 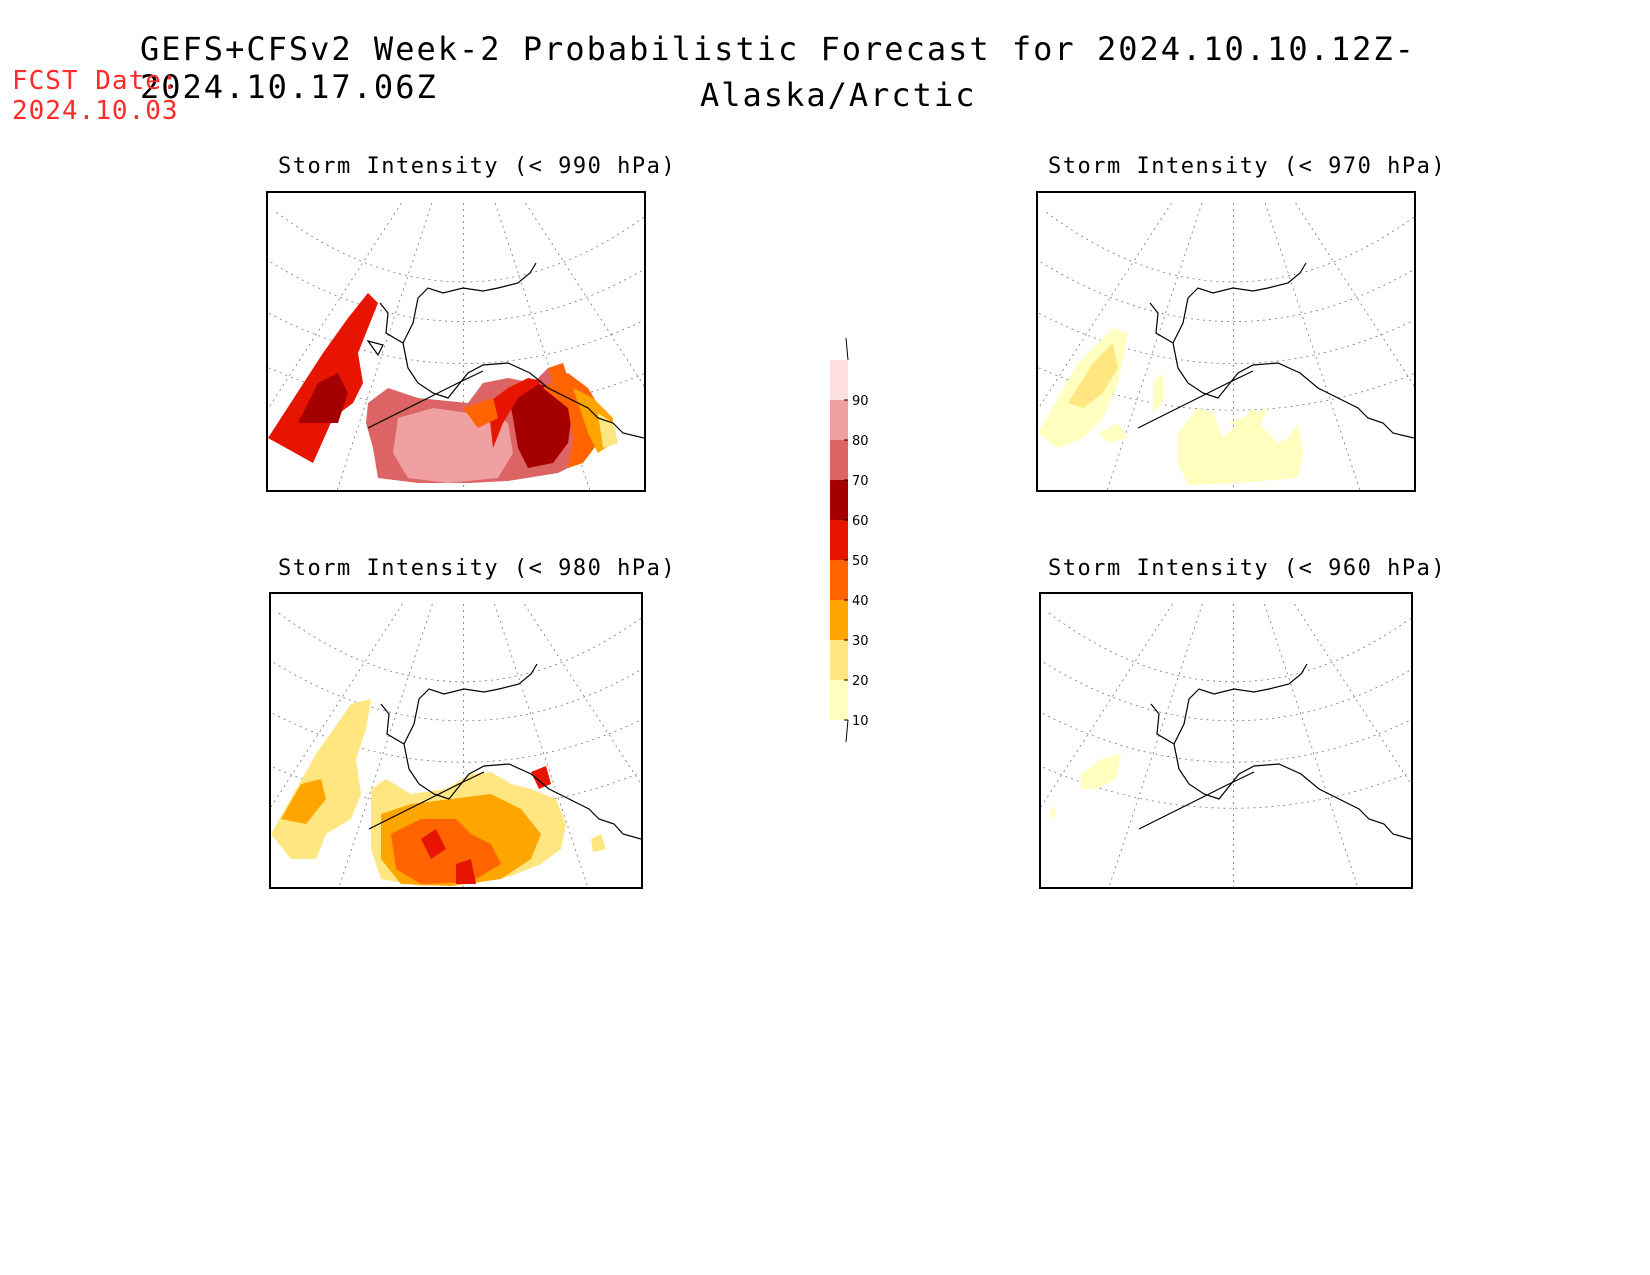 What do you see at coordinates (860, 561) in the screenshot?
I see `colorbar-label: 50` at bounding box center [860, 561].